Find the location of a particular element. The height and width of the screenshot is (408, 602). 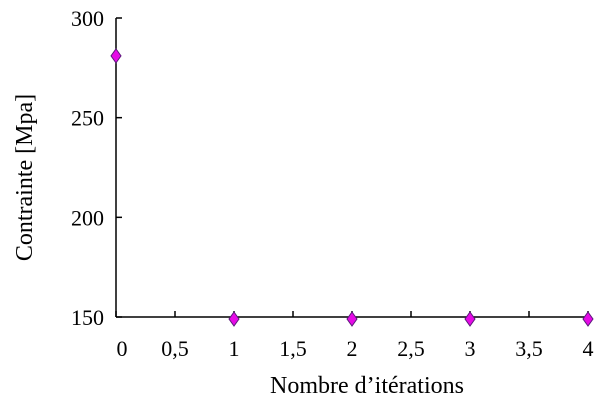

x-axis-title: Nombre d’itérations is located at coordinates (367, 386).